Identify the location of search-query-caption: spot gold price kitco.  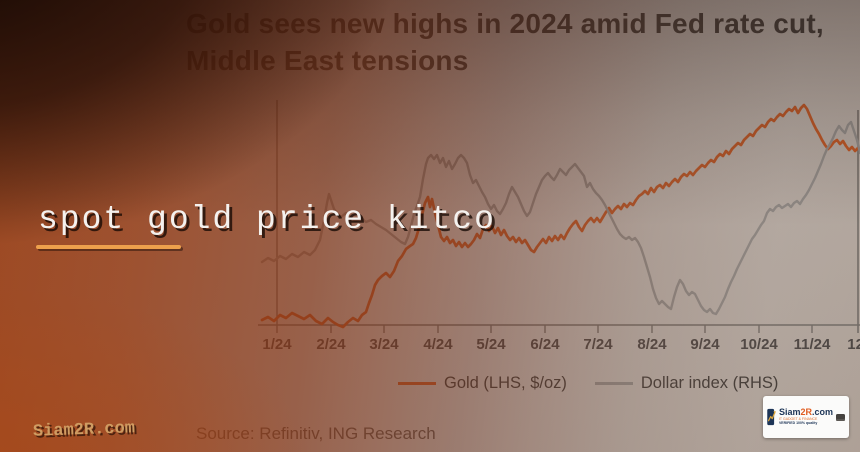
(267, 219).